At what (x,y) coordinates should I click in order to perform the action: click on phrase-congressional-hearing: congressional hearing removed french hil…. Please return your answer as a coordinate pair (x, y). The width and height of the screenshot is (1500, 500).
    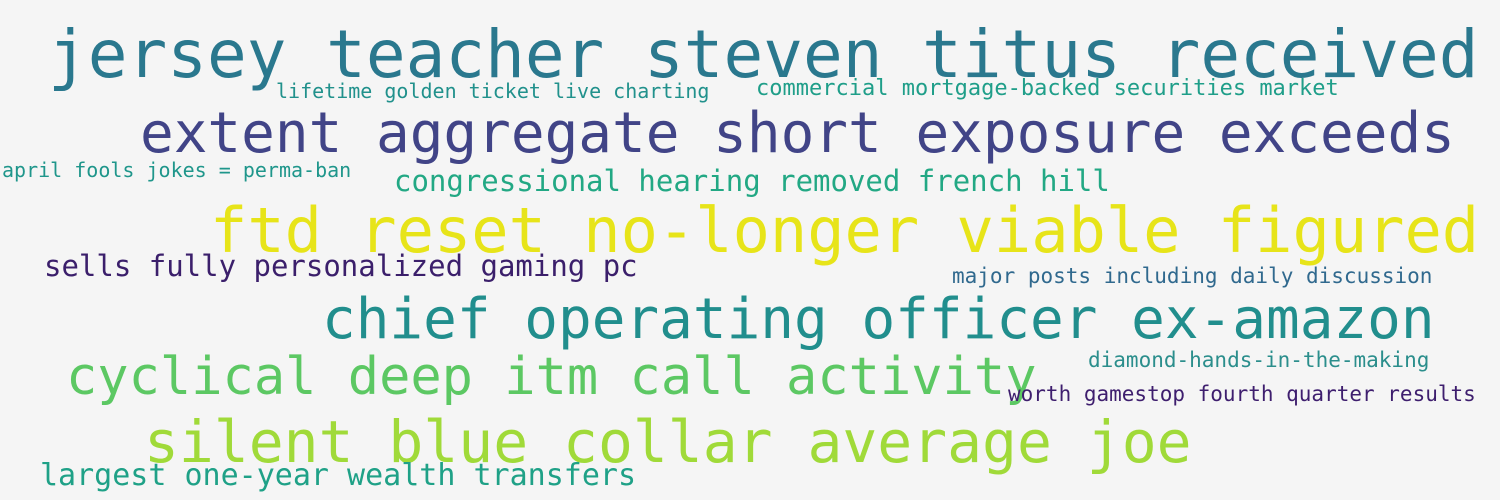
    Looking at the image, I should click on (752, 181).